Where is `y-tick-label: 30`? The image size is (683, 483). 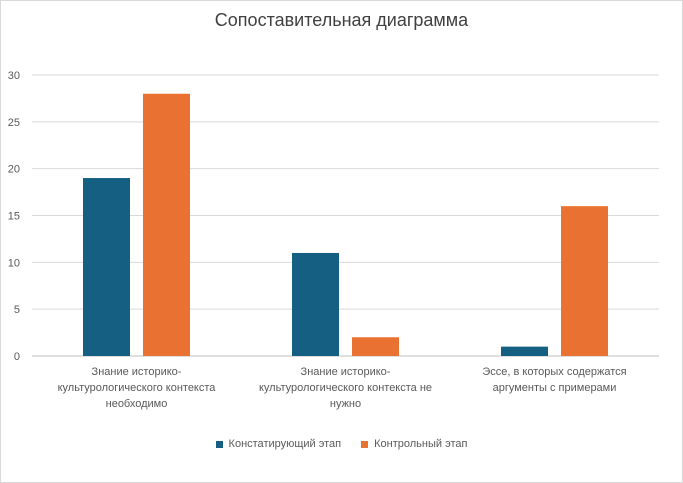 y-tick-label: 30 is located at coordinates (14, 76).